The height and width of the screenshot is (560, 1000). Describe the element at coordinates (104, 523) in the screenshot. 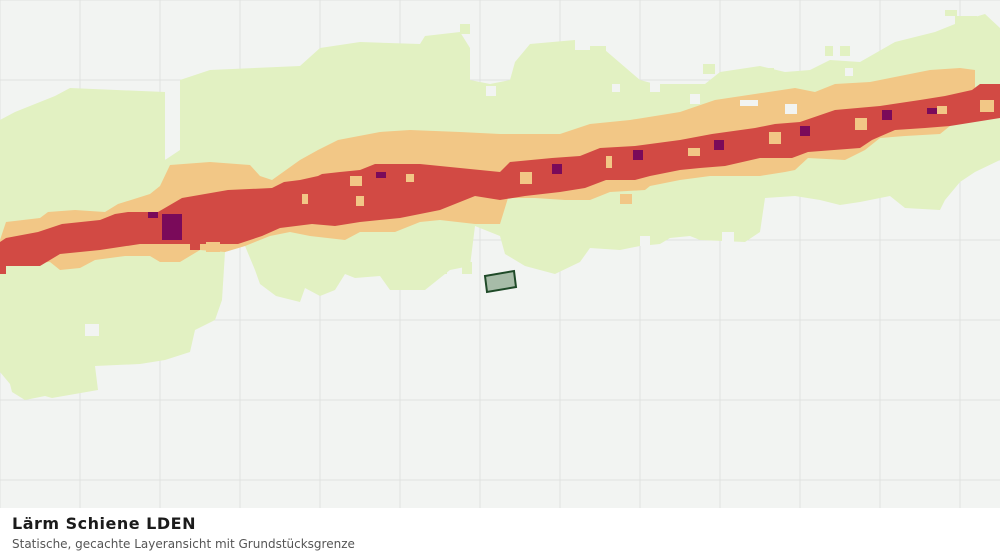

I see `layer-title: Lärm Schiene LDEN` at that location.